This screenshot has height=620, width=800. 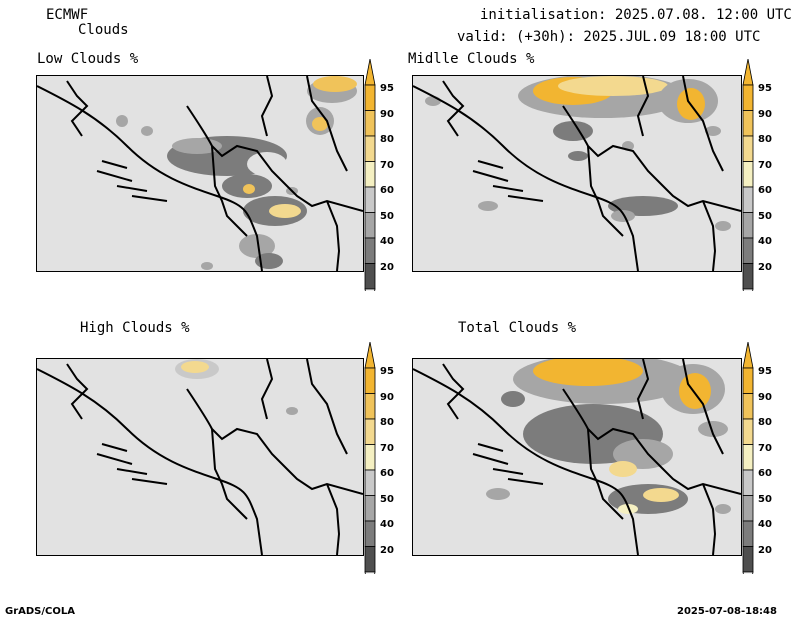 What do you see at coordinates (236, 387) in the screenshot?
I see `cloud-cover-high` at bounding box center [236, 387].